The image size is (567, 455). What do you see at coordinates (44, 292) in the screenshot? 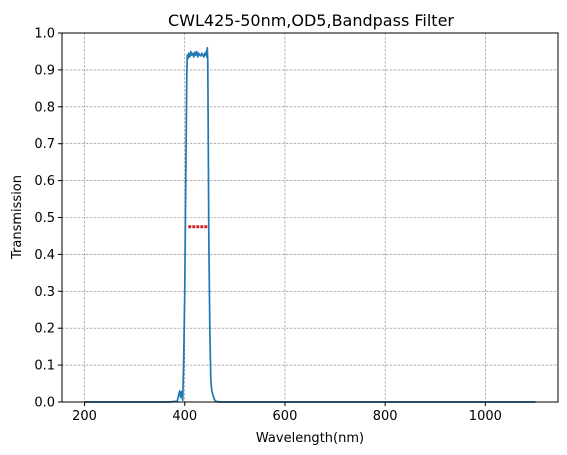
I see `y-tick-label: 0.3` at bounding box center [44, 292].